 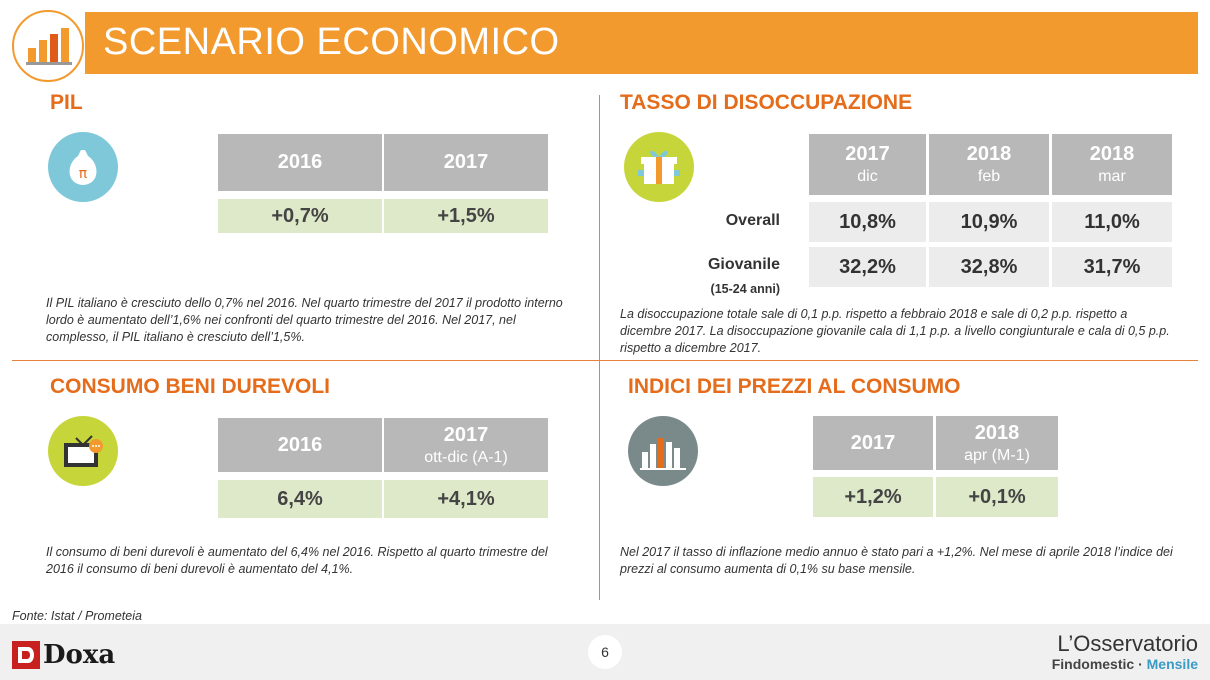 What do you see at coordinates (997, 497) in the screenshot?
I see `prezzi-value-2018: +0,1%` at bounding box center [997, 497].